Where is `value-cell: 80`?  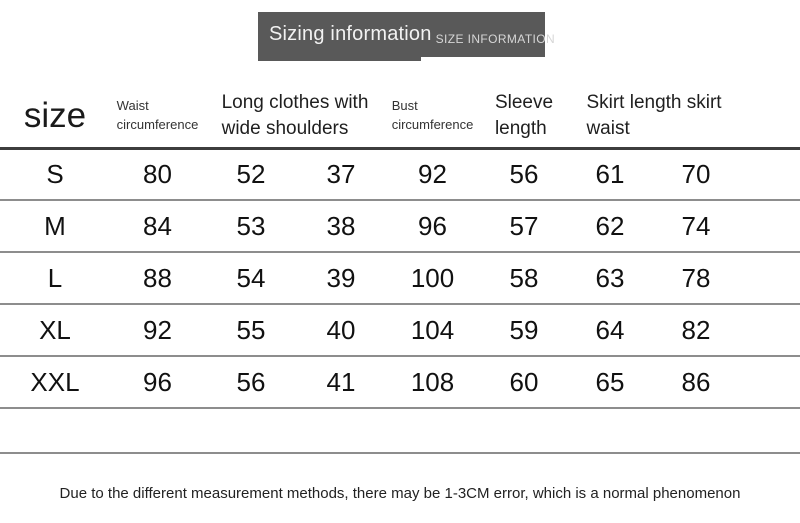
value-cell: 80 is located at coordinates (157, 173).